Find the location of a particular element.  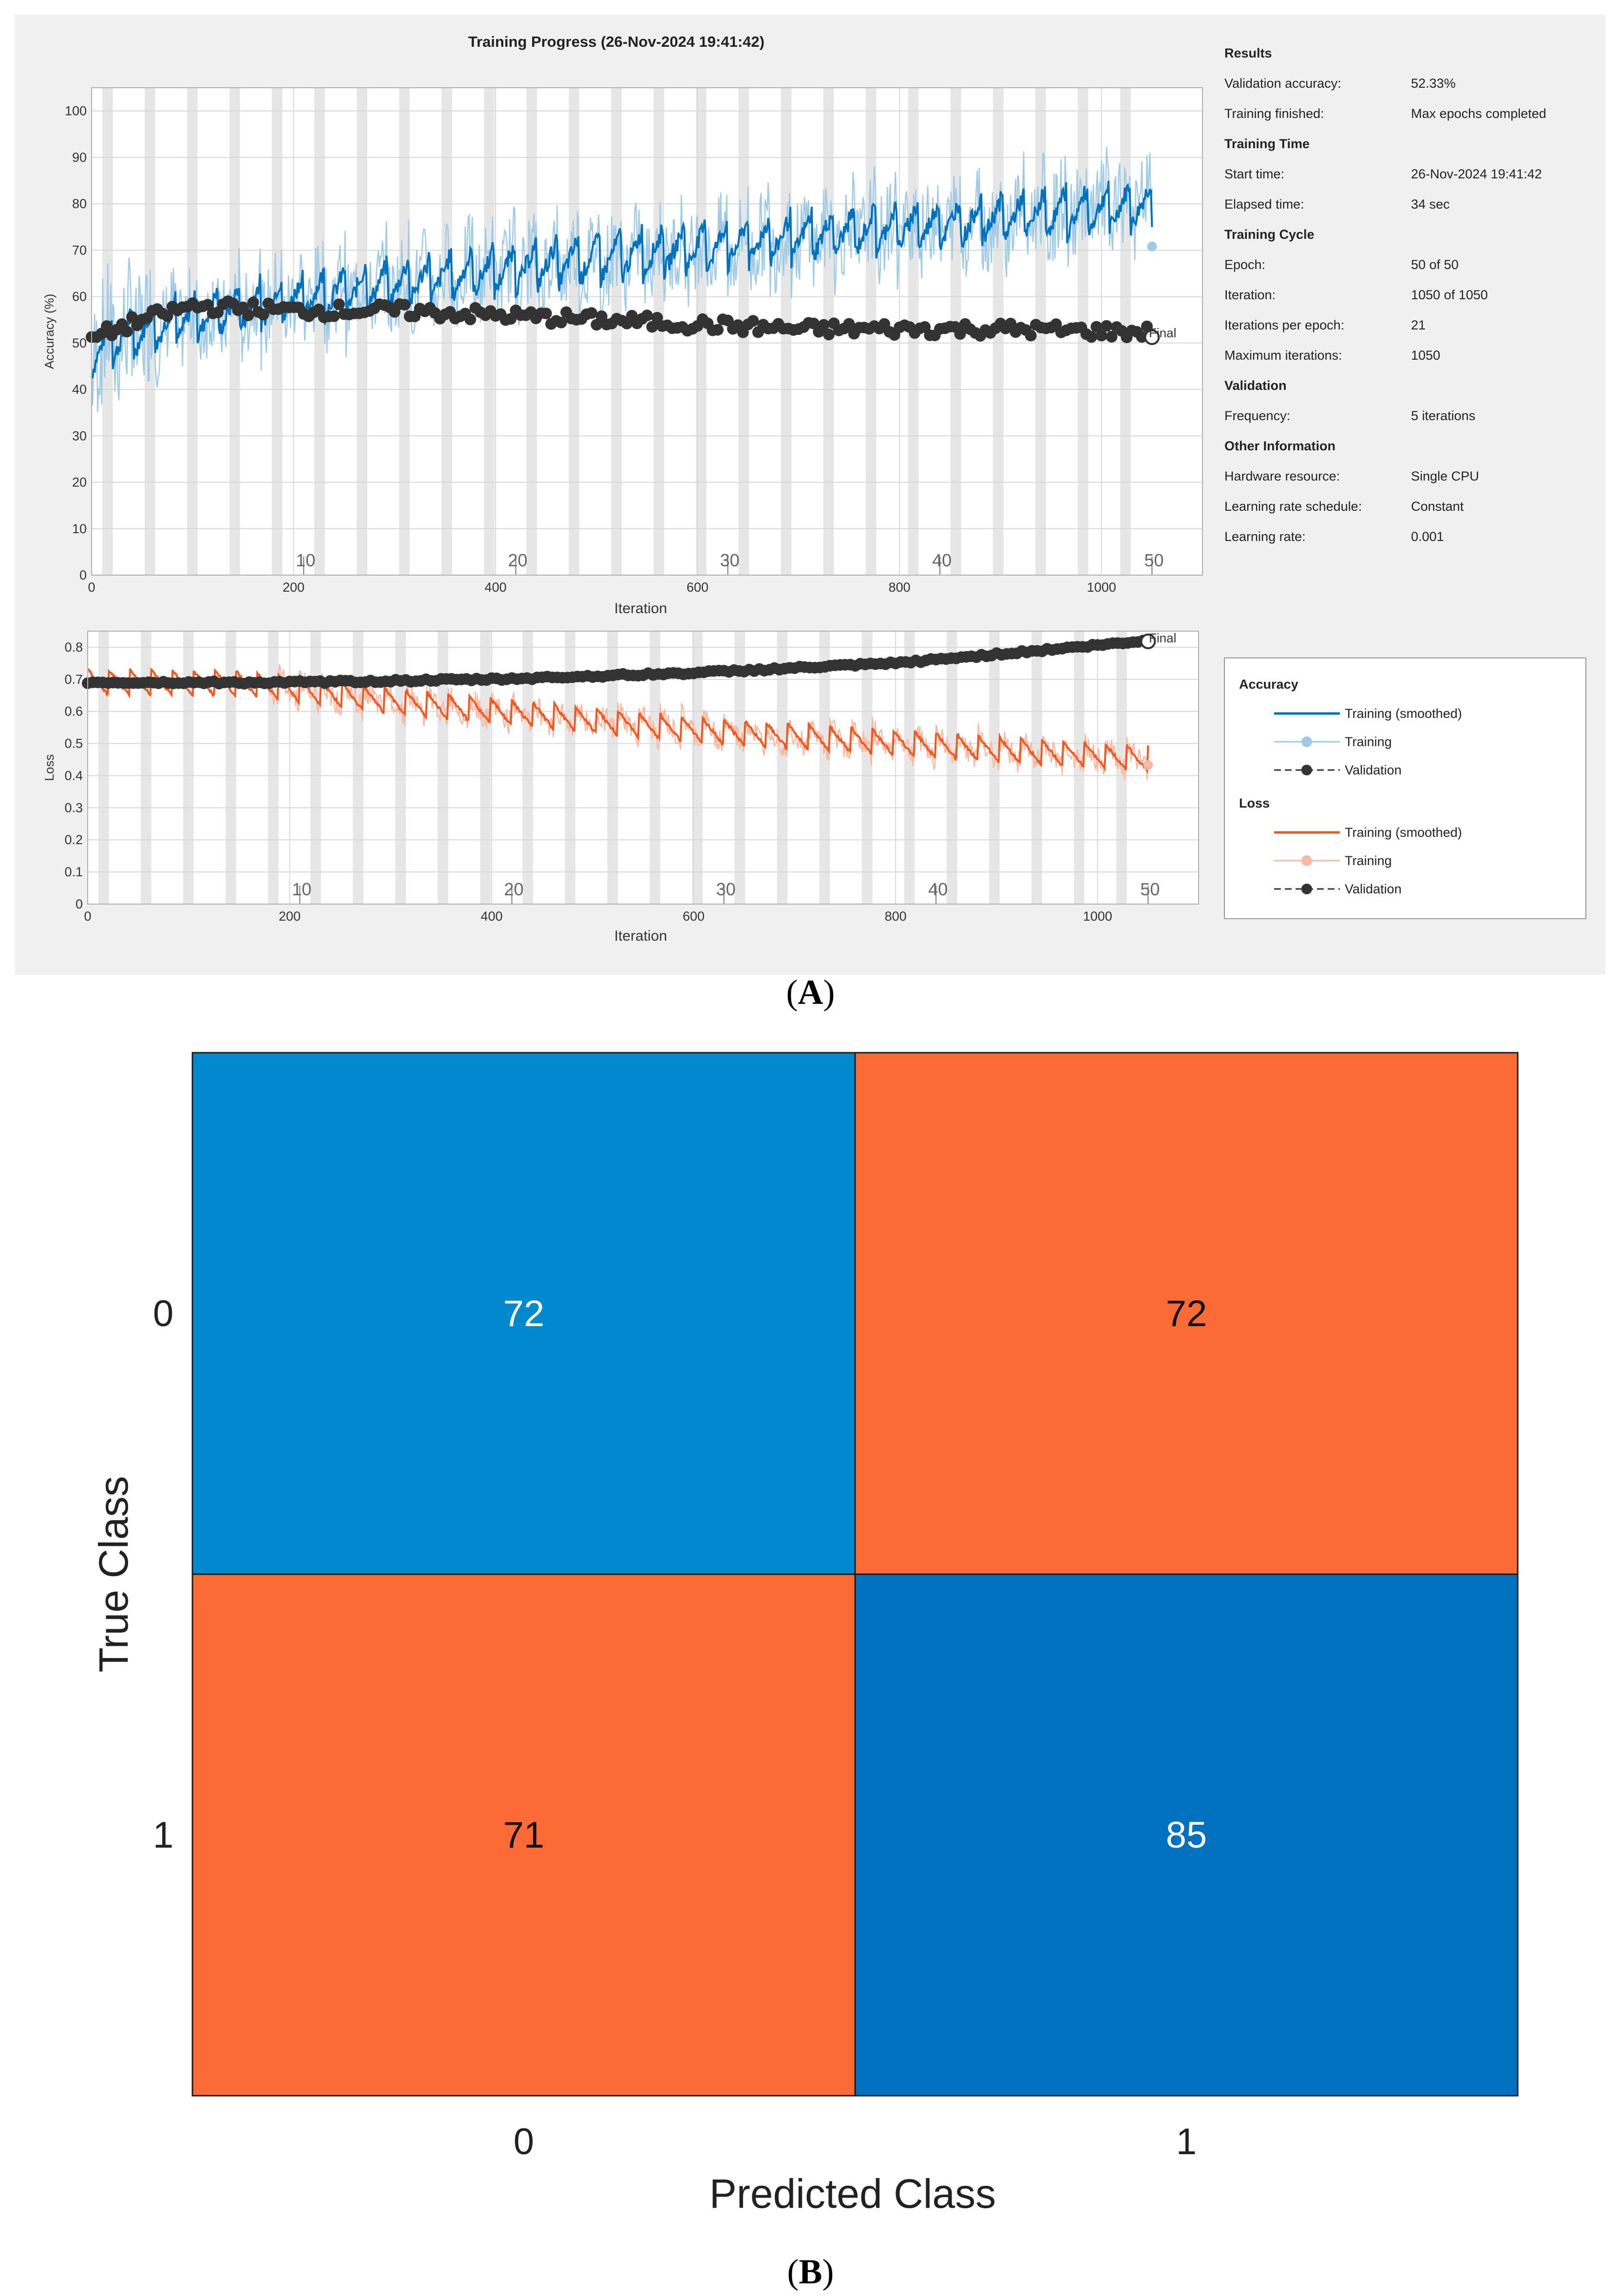

info-value: Single CPU is located at coordinates (1445, 476).